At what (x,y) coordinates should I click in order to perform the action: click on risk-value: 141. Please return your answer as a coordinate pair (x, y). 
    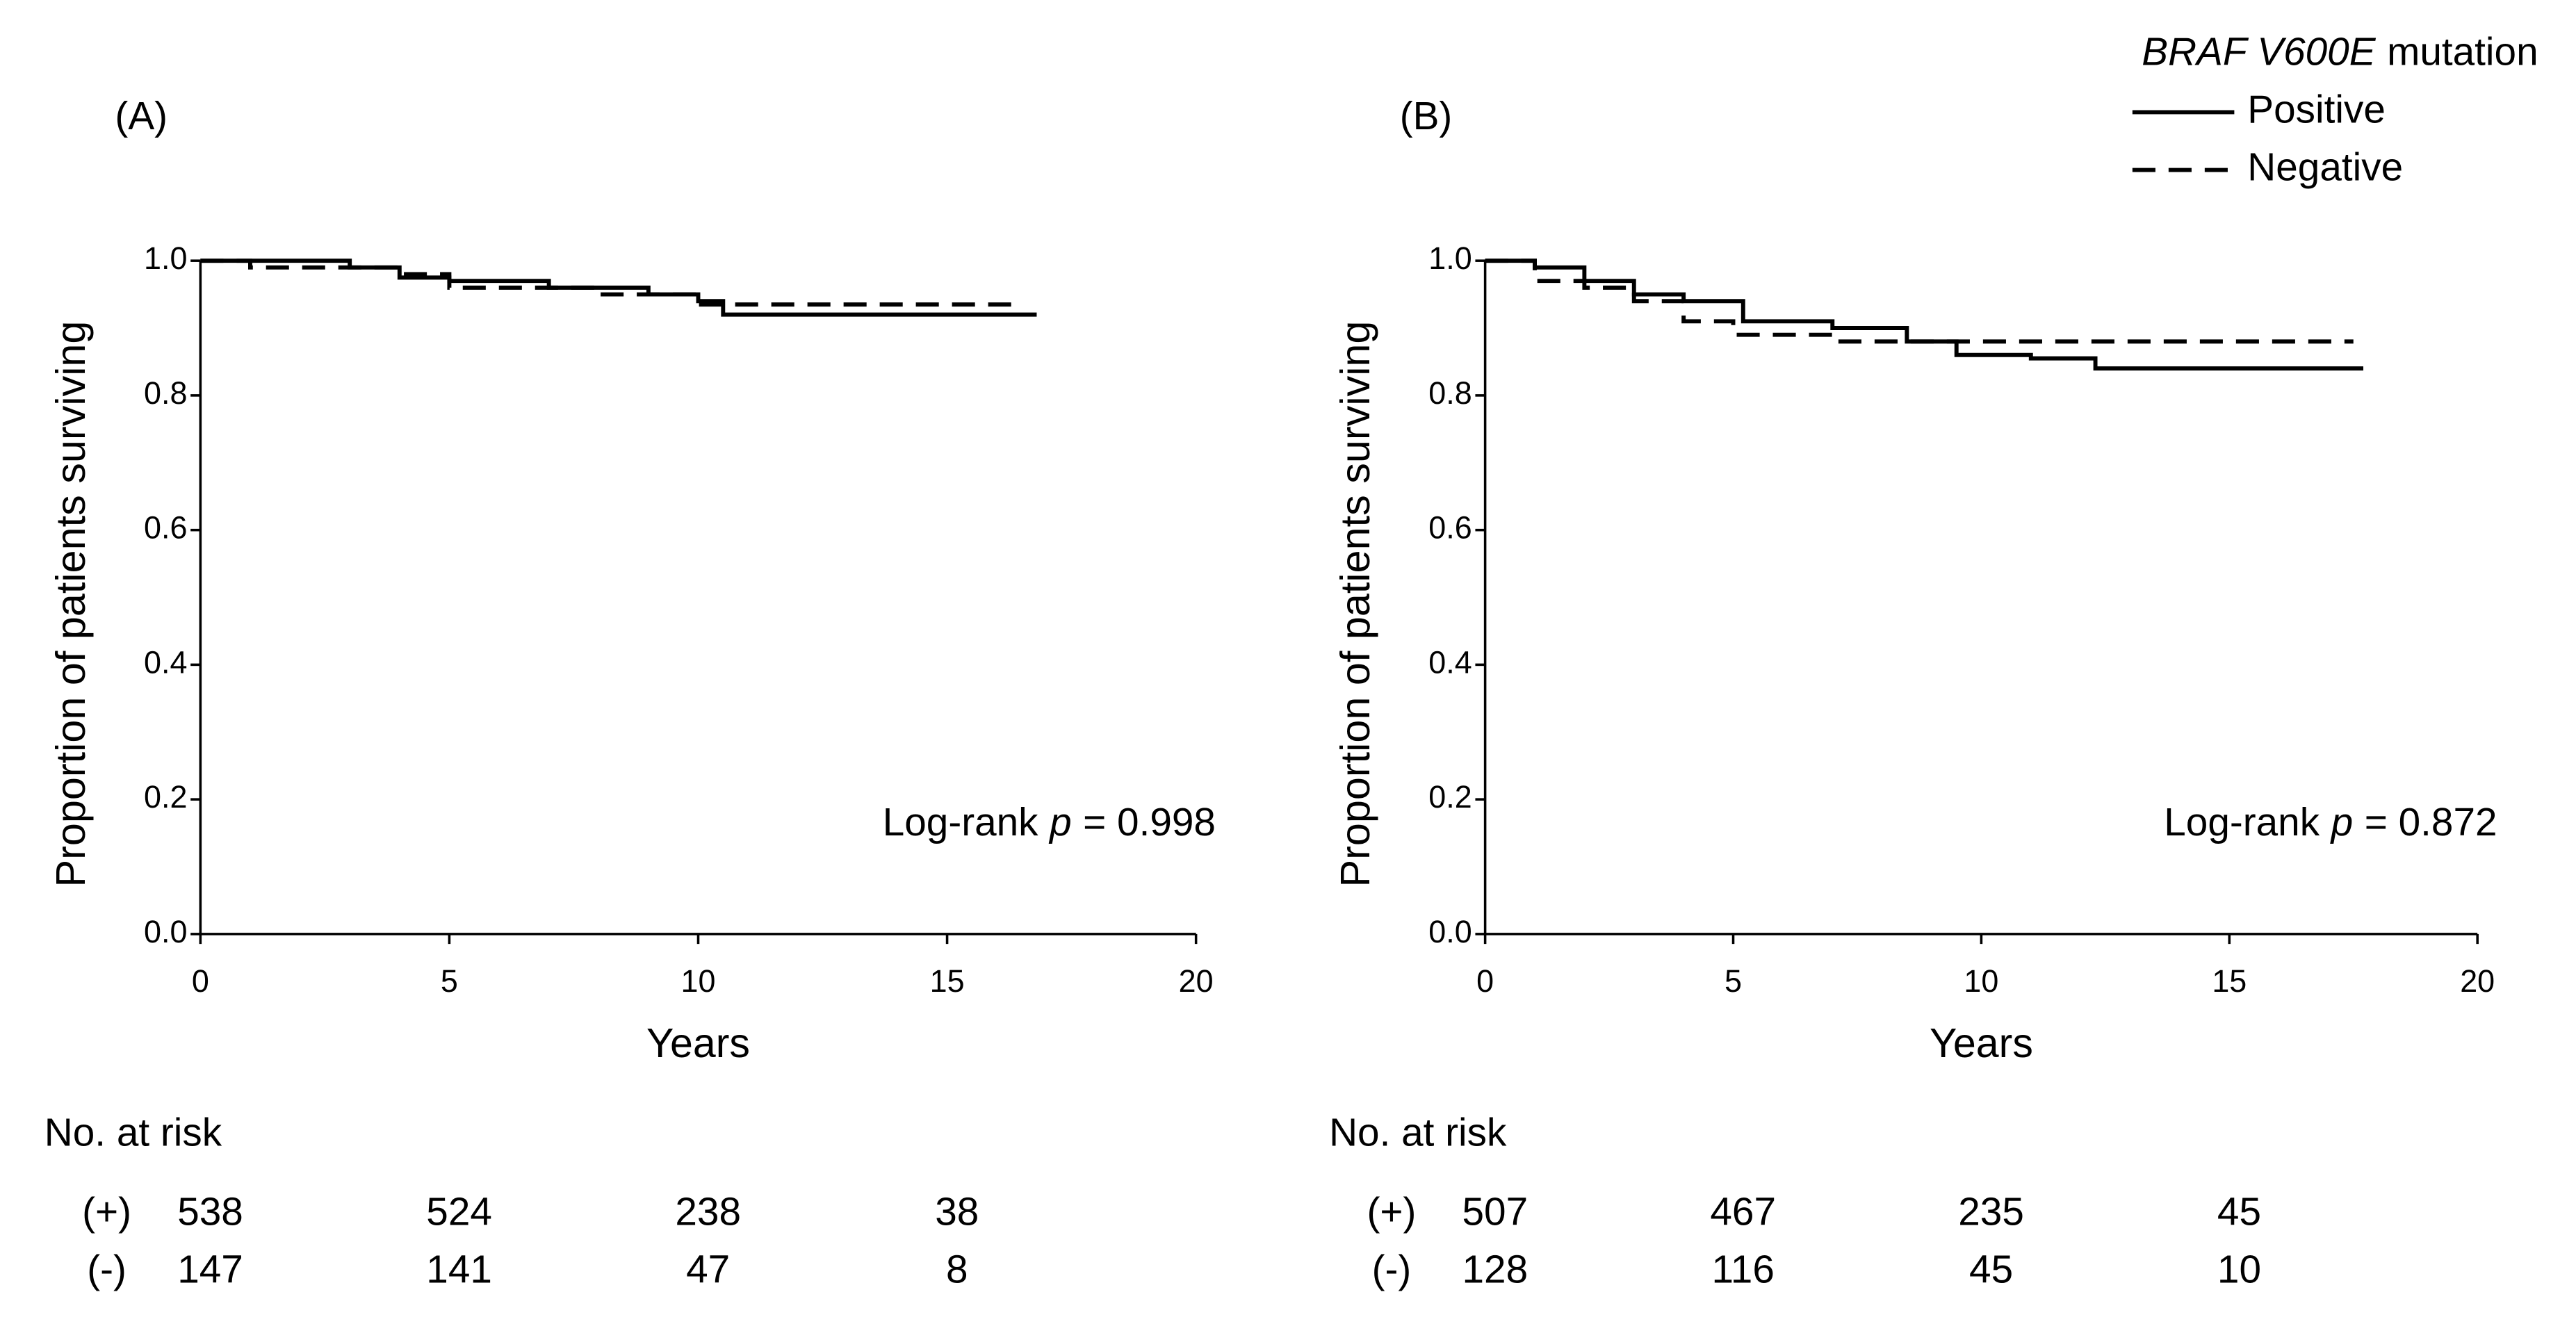
    Looking at the image, I should click on (459, 1270).